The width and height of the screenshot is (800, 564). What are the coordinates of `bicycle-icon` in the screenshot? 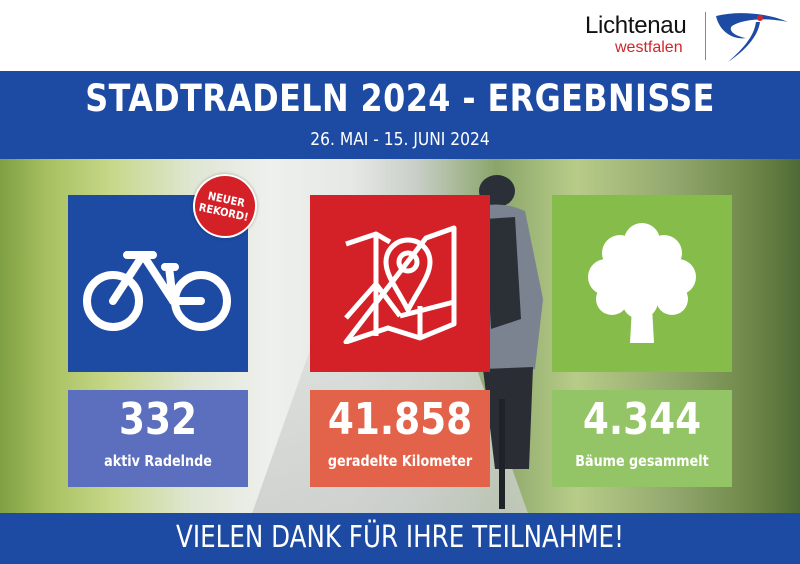 It's located at (157, 290).